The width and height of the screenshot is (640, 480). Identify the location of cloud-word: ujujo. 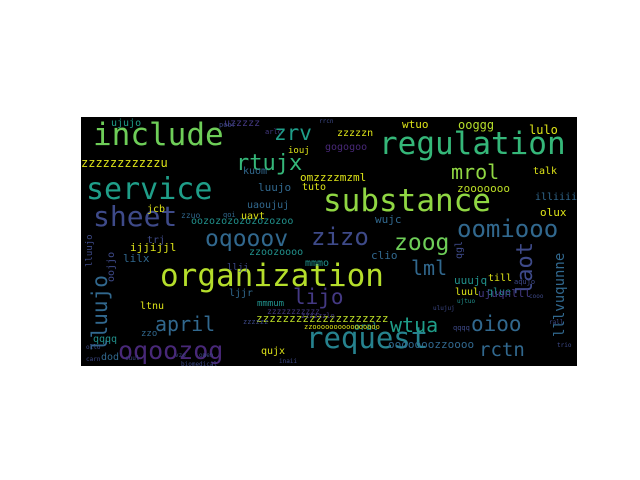
(126, 123).